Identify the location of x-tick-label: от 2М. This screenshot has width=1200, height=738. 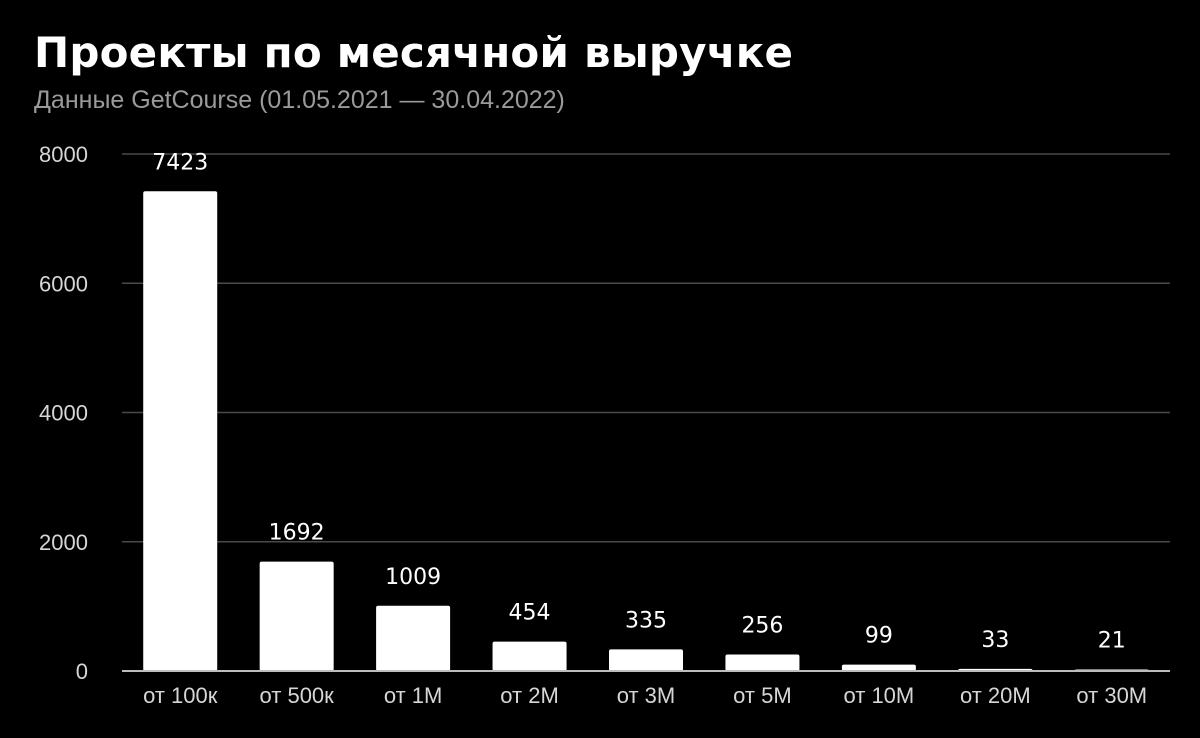
(529, 695).